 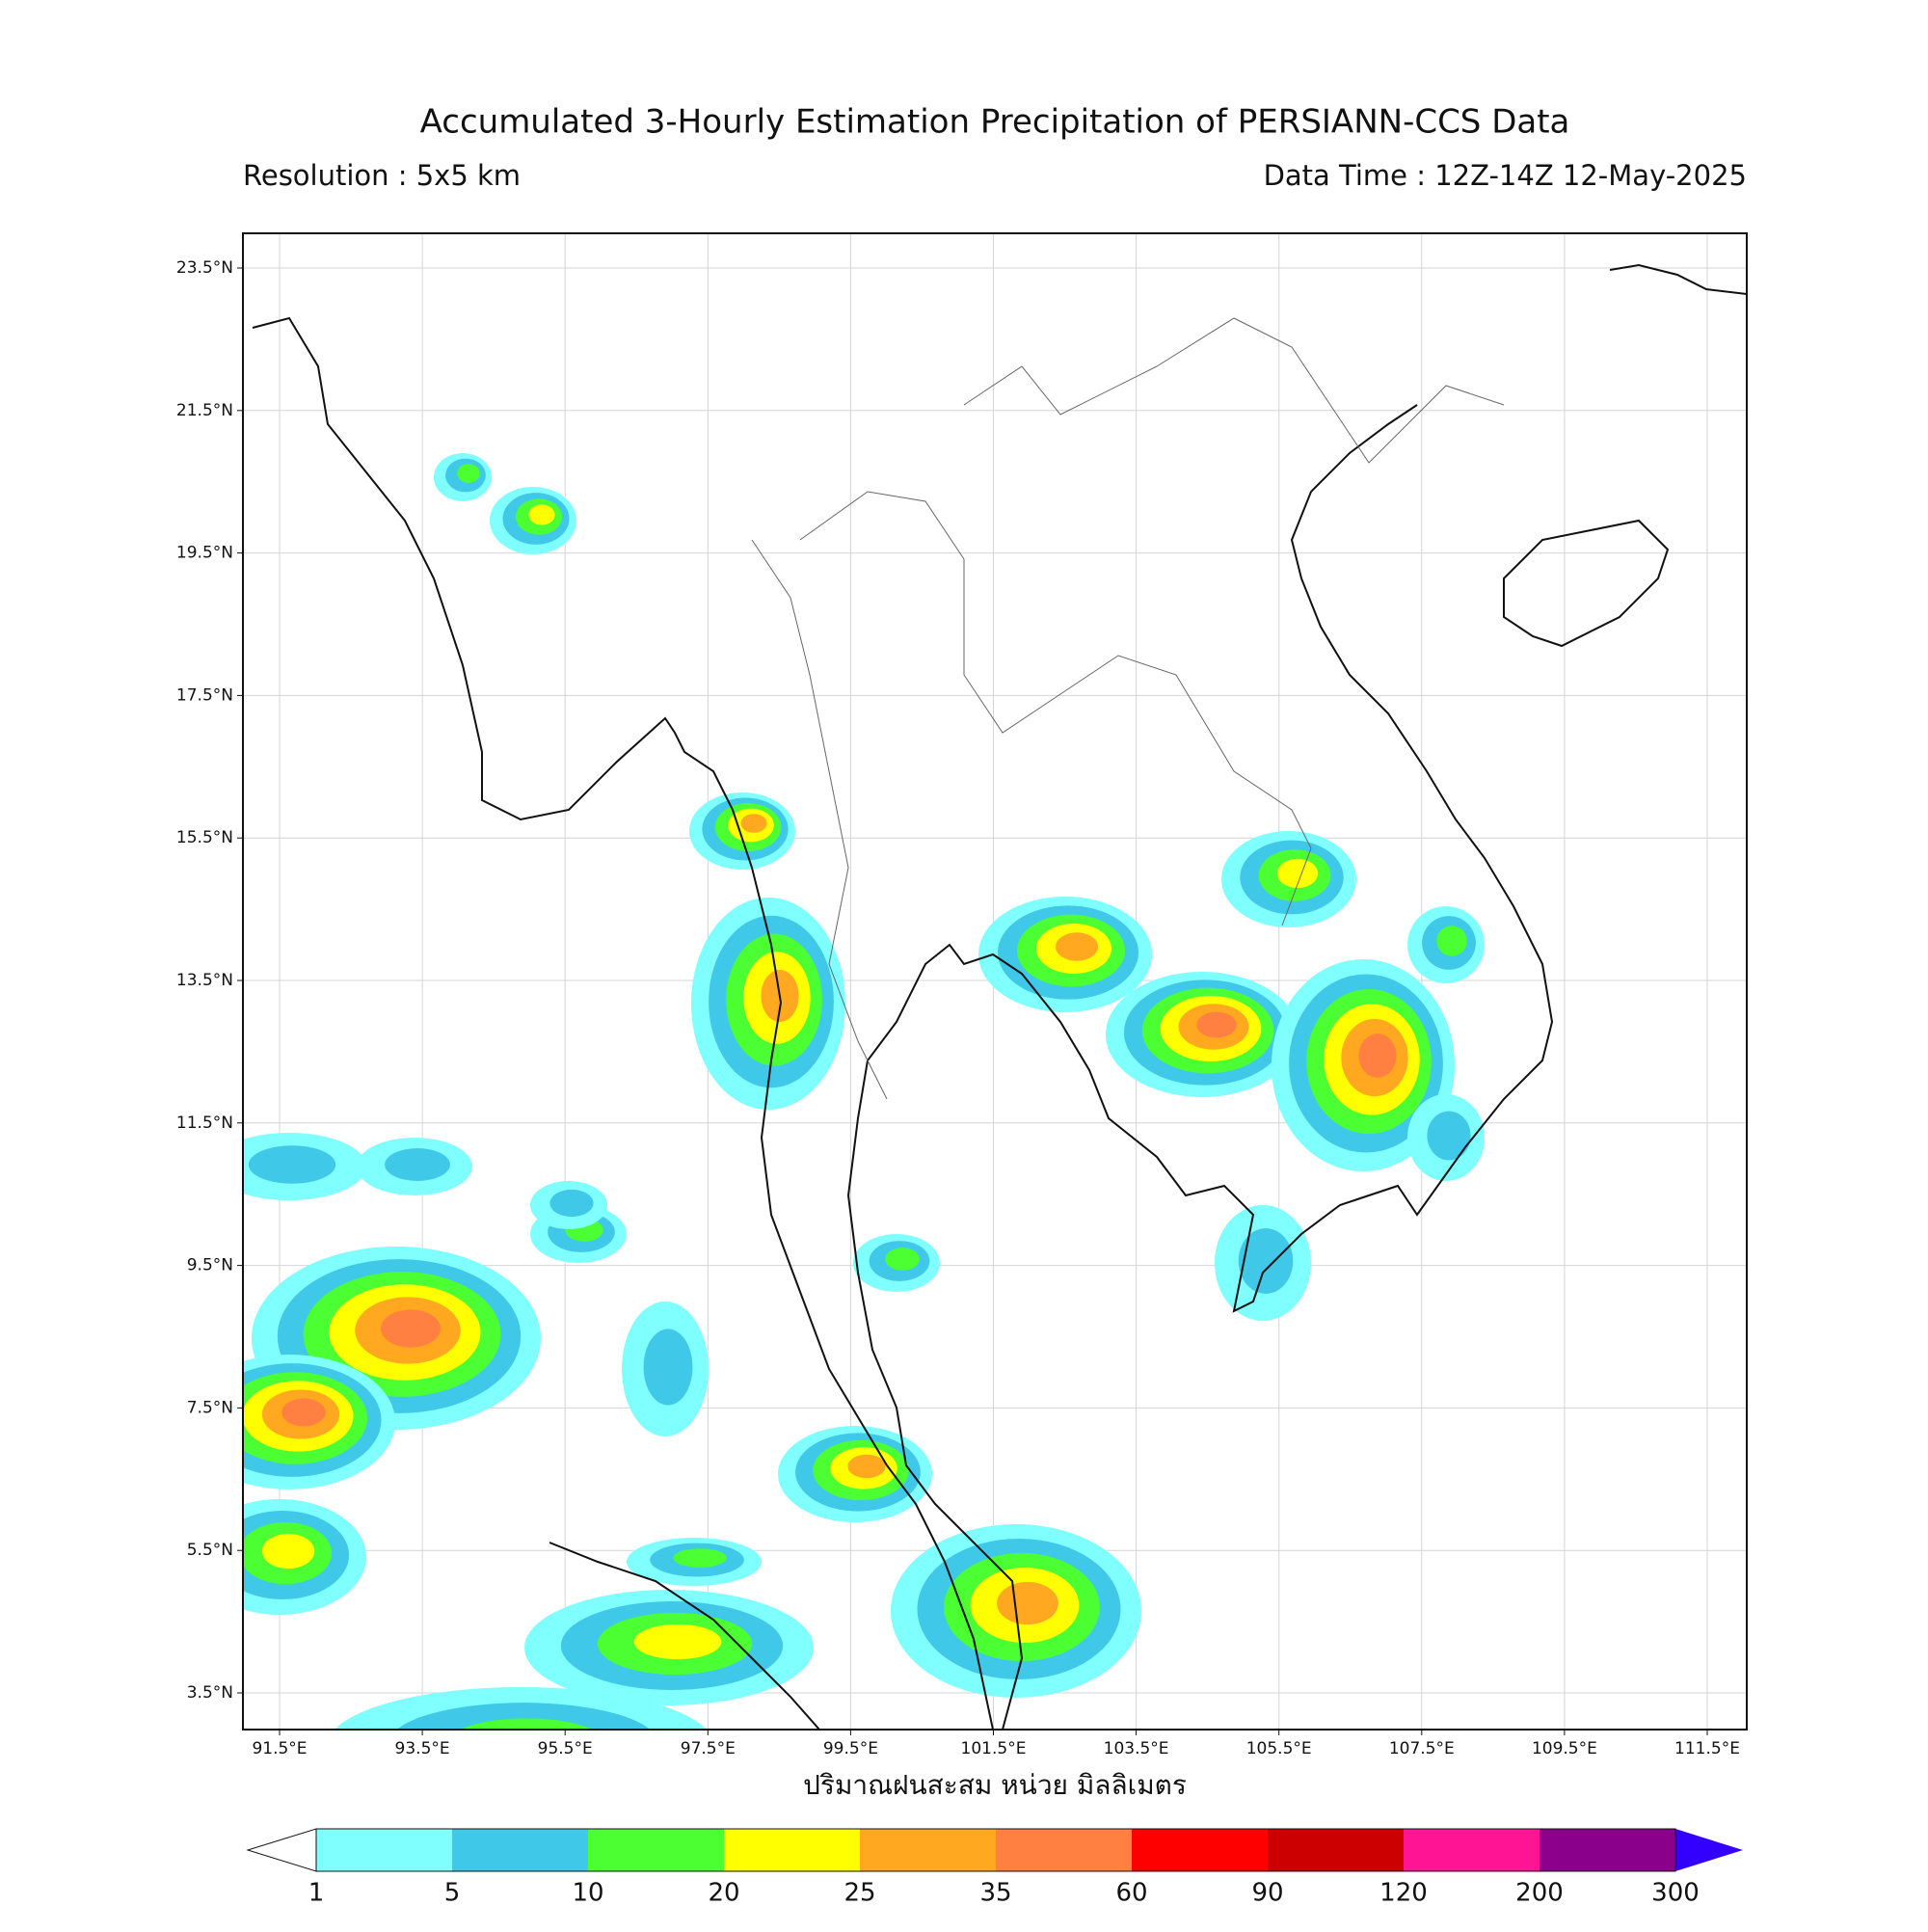 What do you see at coordinates (859, 1894) in the screenshot?
I see `colorbar-label: 25` at bounding box center [859, 1894].